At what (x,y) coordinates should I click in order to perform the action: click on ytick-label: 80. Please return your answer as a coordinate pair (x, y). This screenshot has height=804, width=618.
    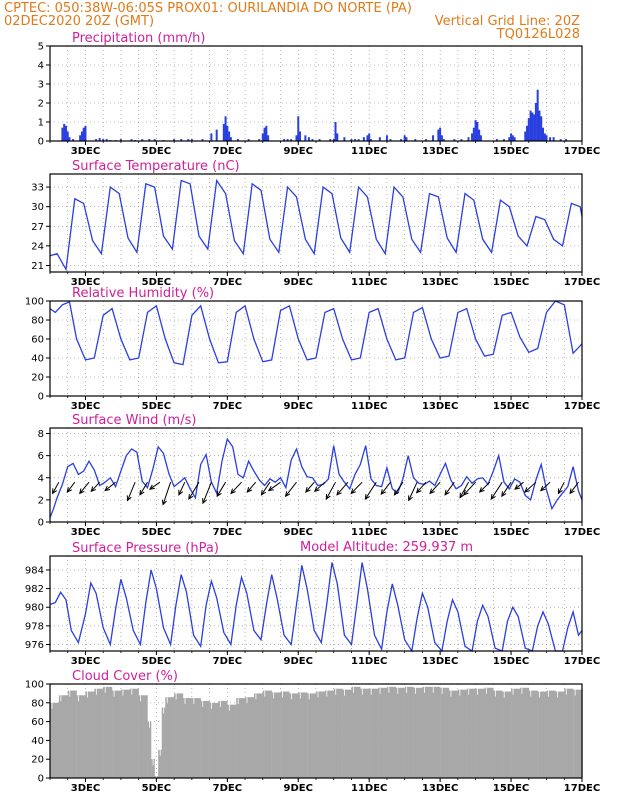
    Looking at the image, I should click on (37, 321).